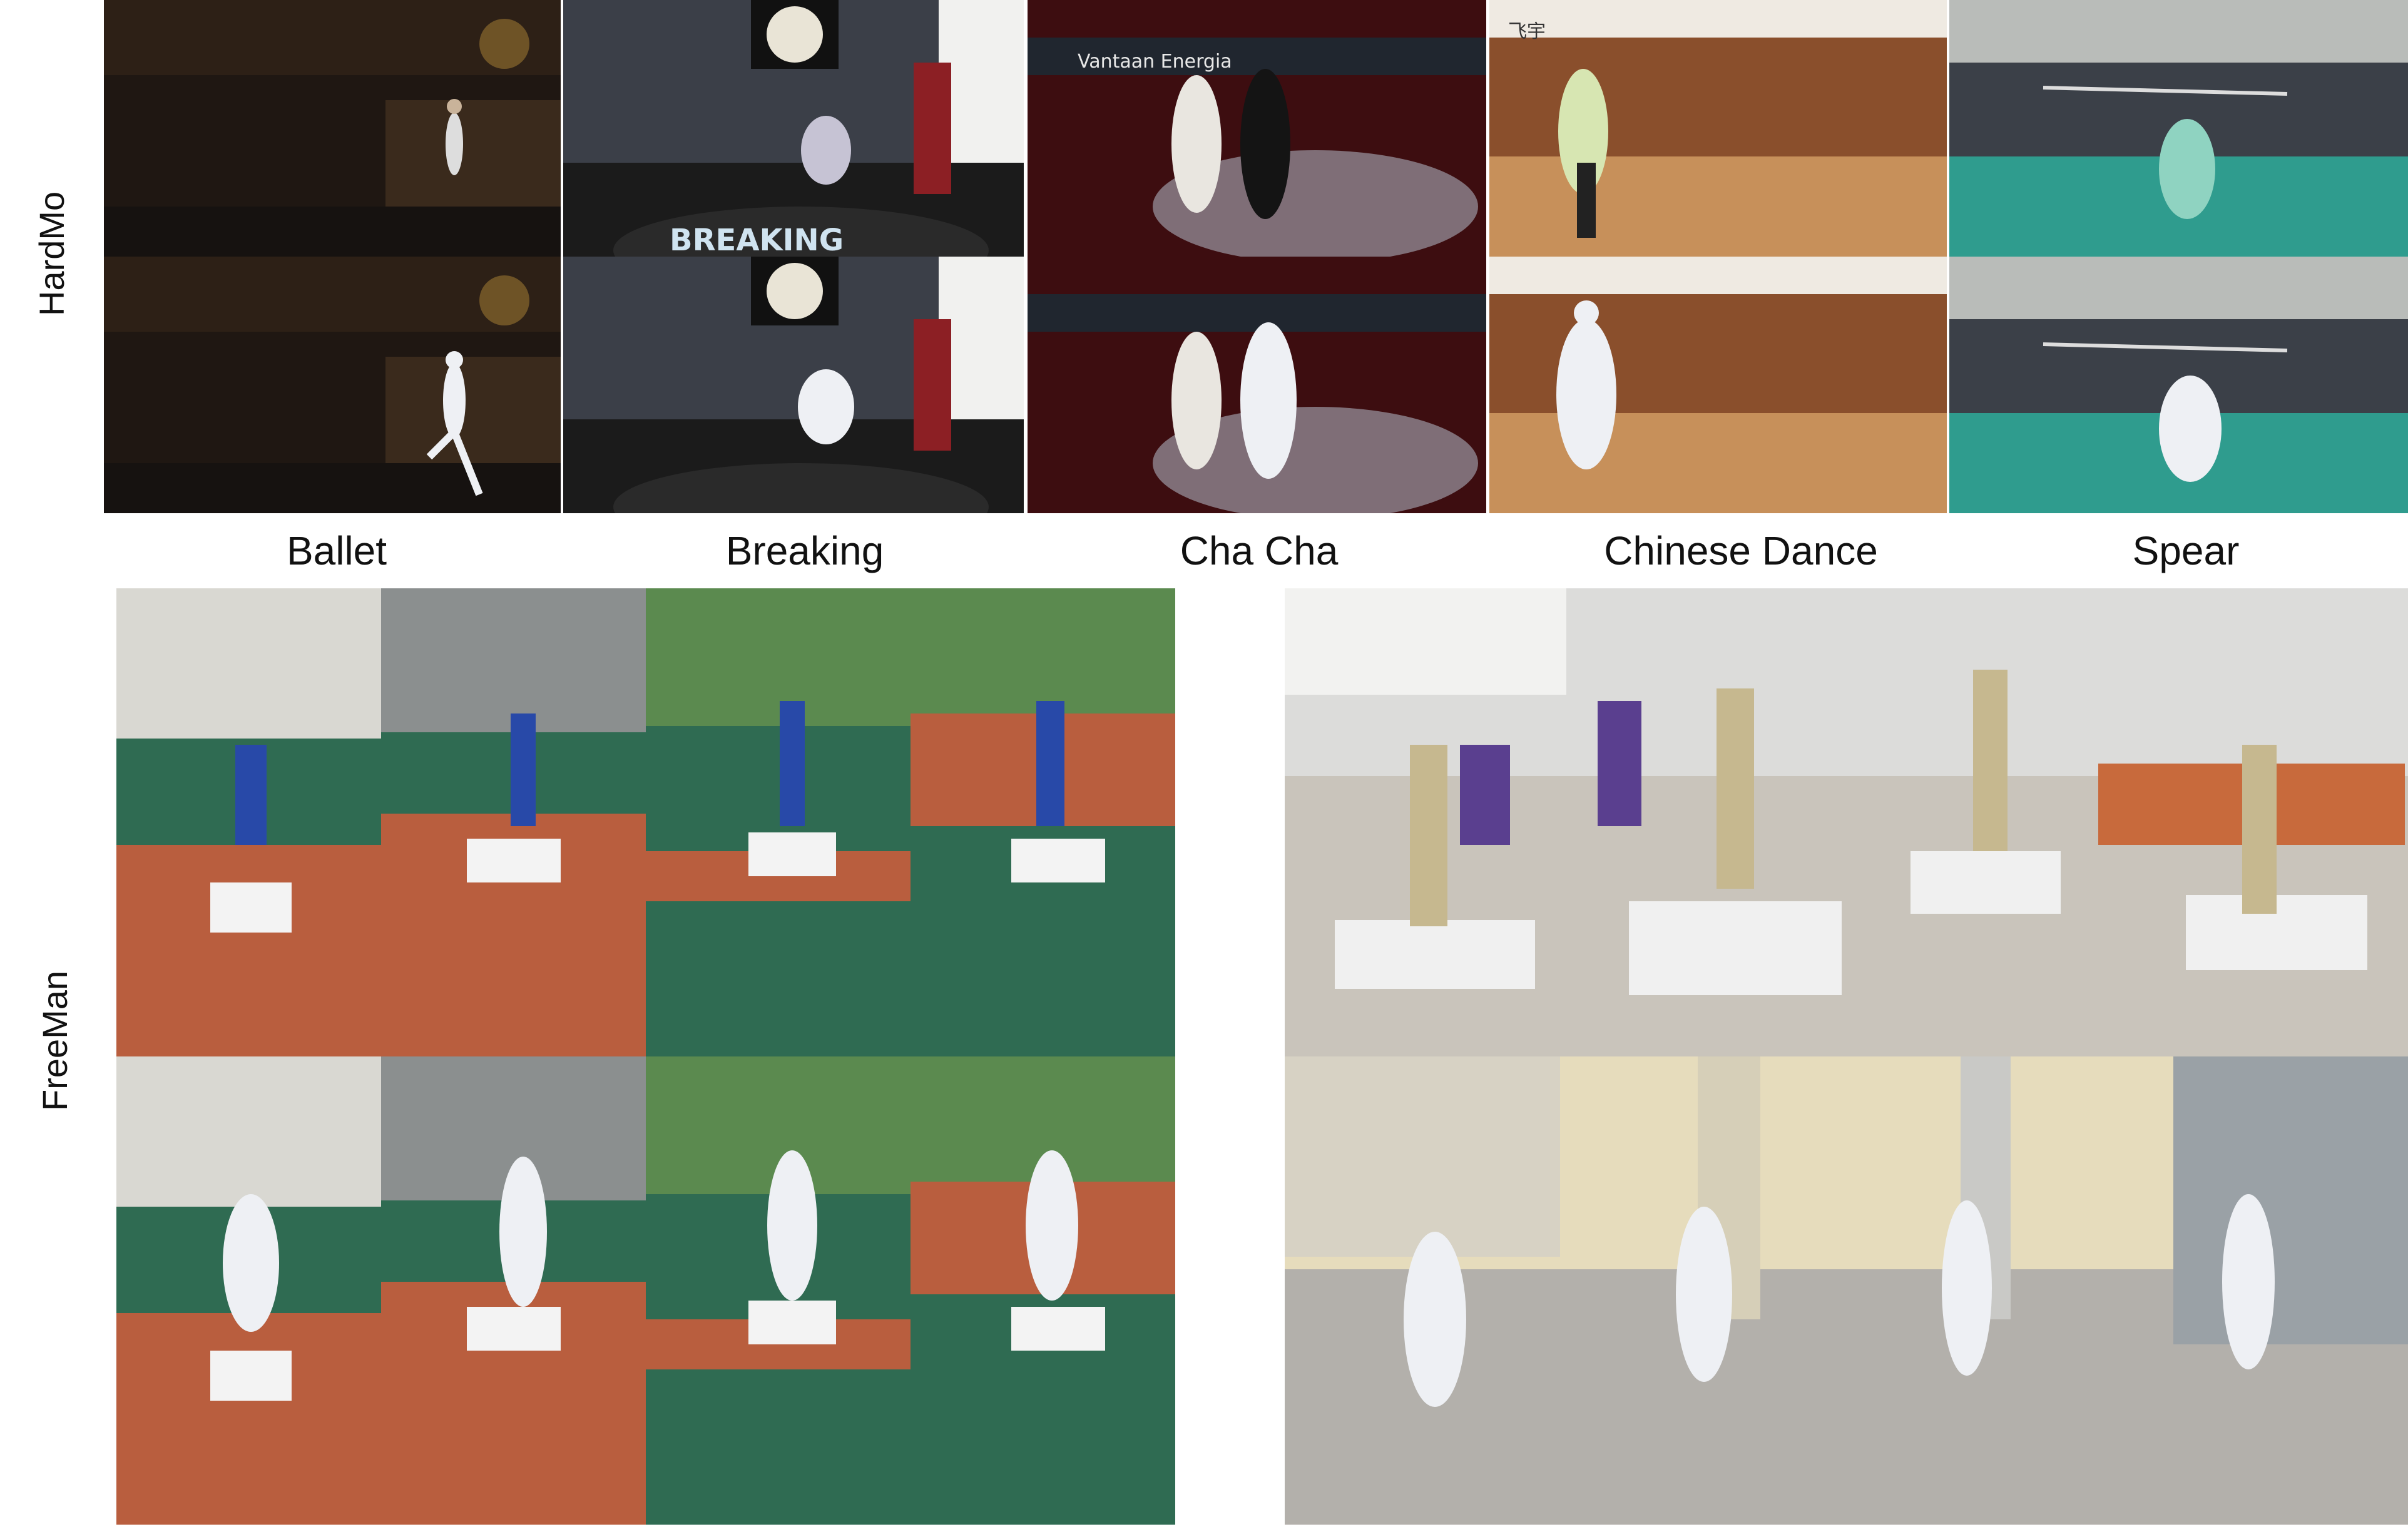 This screenshot has height=1529, width=2408. What do you see at coordinates (1718, 128) in the screenshot?
I see `hardmo-chinese-input: 飞宇` at bounding box center [1718, 128].